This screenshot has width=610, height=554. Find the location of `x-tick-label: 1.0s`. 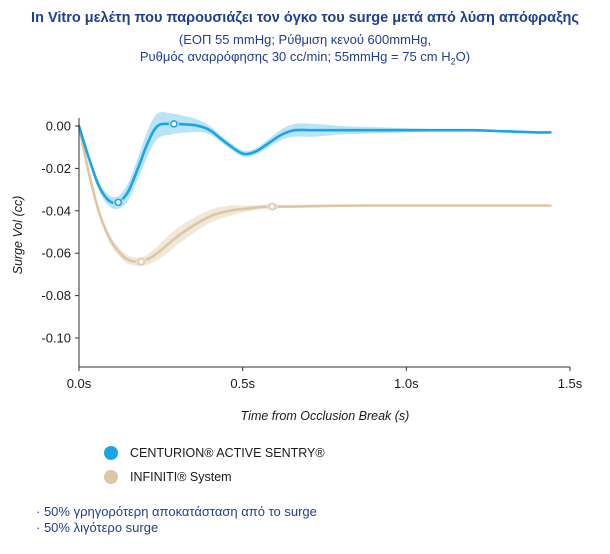

x-tick-label: 1.0s is located at coordinates (406, 383).